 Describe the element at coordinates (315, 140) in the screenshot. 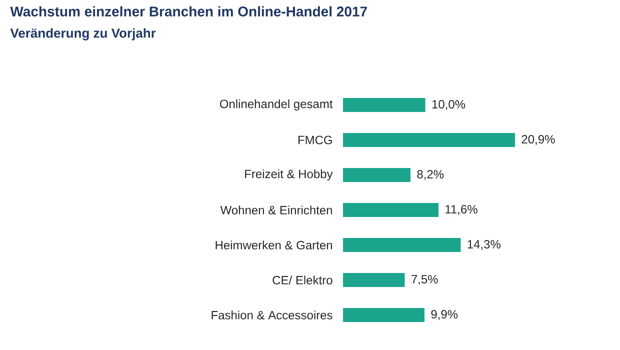

I see `y-tick-label: FMCG` at that location.